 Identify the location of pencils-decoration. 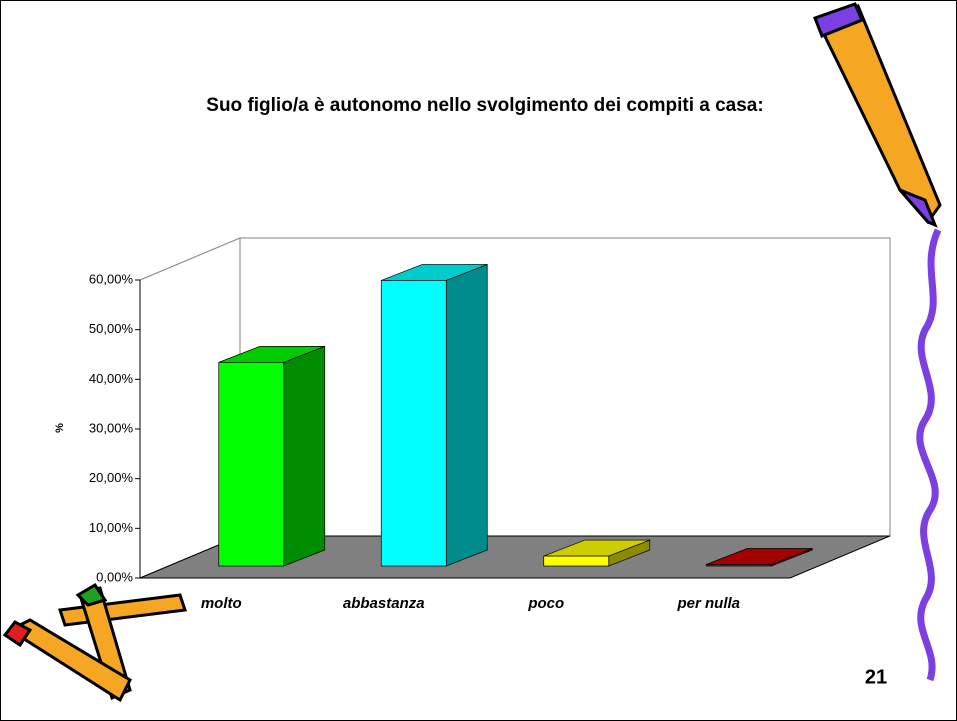
(95, 642).